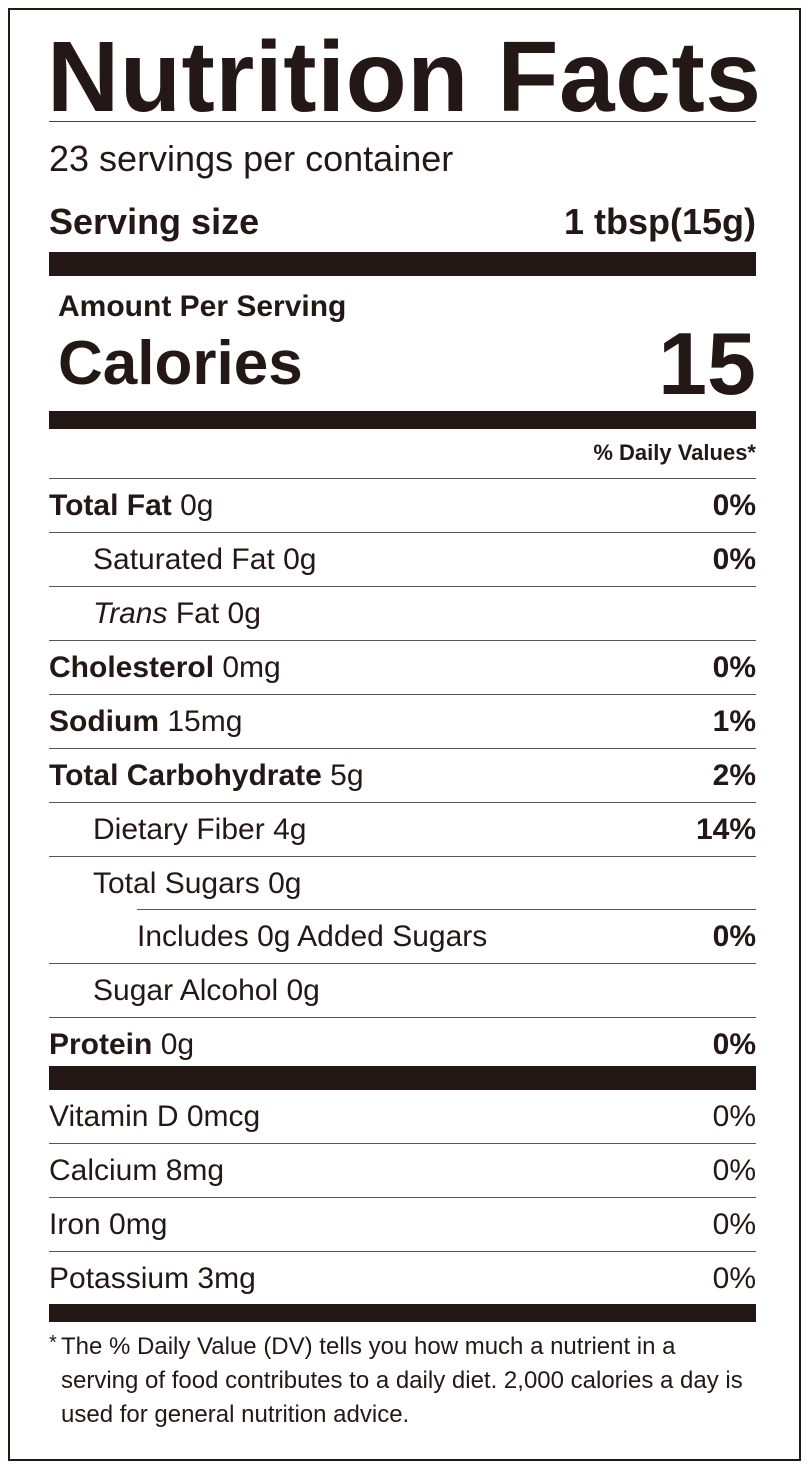 This screenshot has width=807, height=1467. What do you see at coordinates (734, 721) in the screenshot?
I see `nutrient-daily-value: 1%` at bounding box center [734, 721].